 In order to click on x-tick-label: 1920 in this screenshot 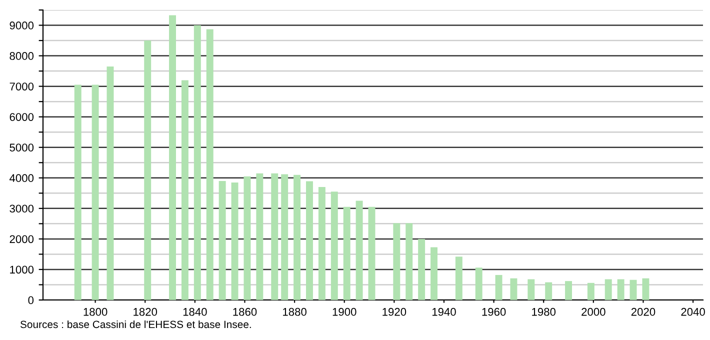, I will do `click(394, 312)`.